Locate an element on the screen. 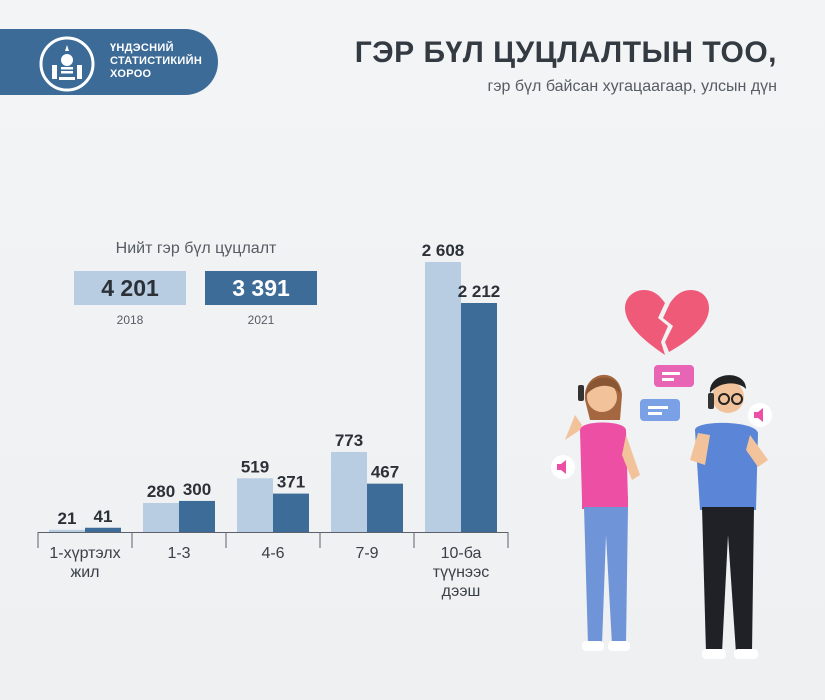 The width and height of the screenshot is (825, 700). total-2018-value: 4 201 is located at coordinates (130, 288).